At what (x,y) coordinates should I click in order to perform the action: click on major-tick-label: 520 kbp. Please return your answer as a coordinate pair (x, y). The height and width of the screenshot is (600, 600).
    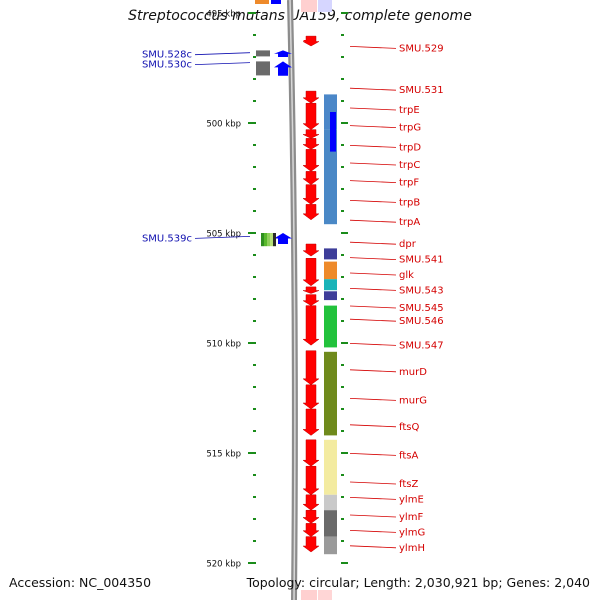
    Looking at the image, I should click on (223, 565).